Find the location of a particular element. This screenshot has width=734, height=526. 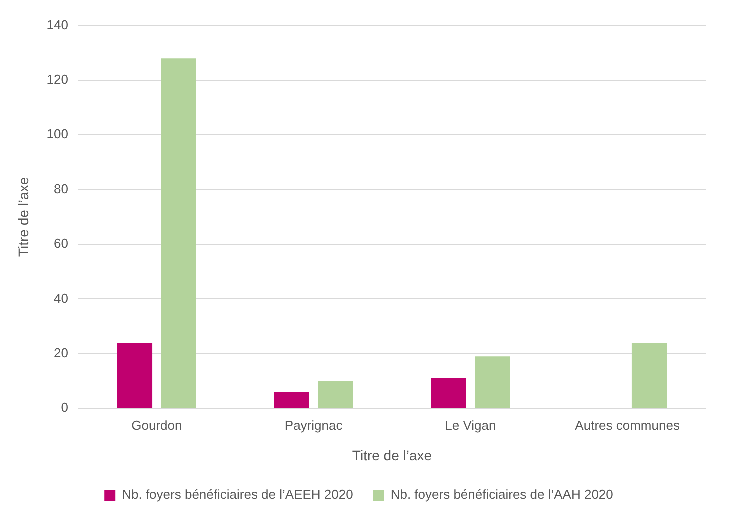

y-tick-label: 140 is located at coordinates (57, 24).